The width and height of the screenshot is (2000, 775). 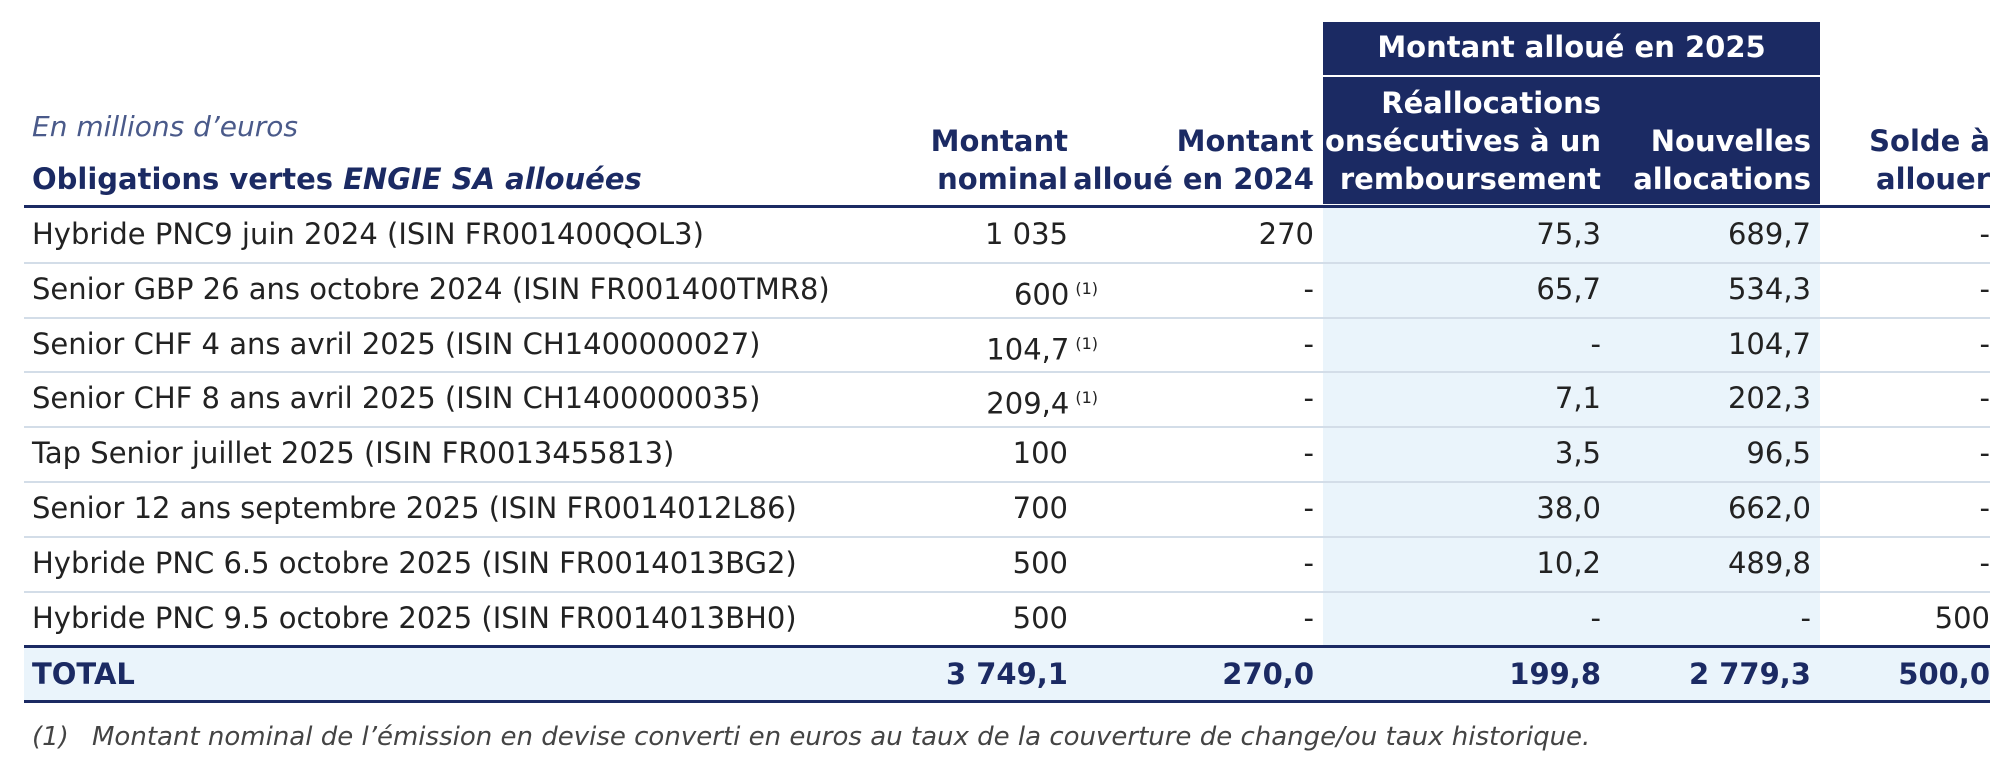 What do you see at coordinates (1491, 103) in the screenshot?
I see `column-header: Réallocations` at bounding box center [1491, 103].